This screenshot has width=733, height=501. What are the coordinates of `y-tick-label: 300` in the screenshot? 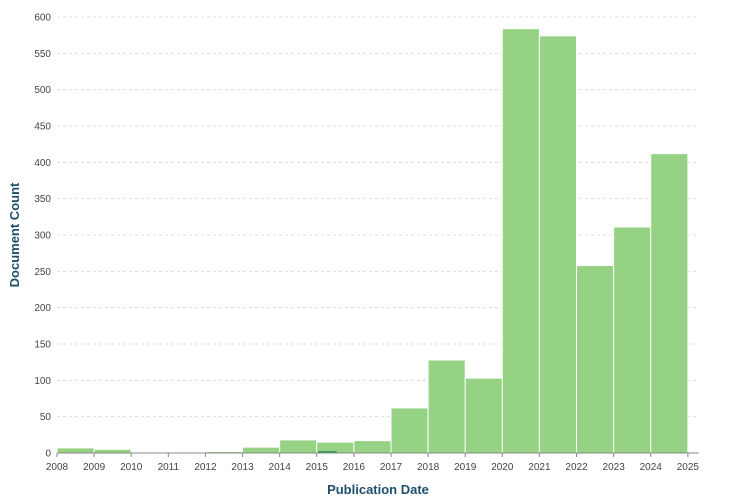 It's located at (42, 236).